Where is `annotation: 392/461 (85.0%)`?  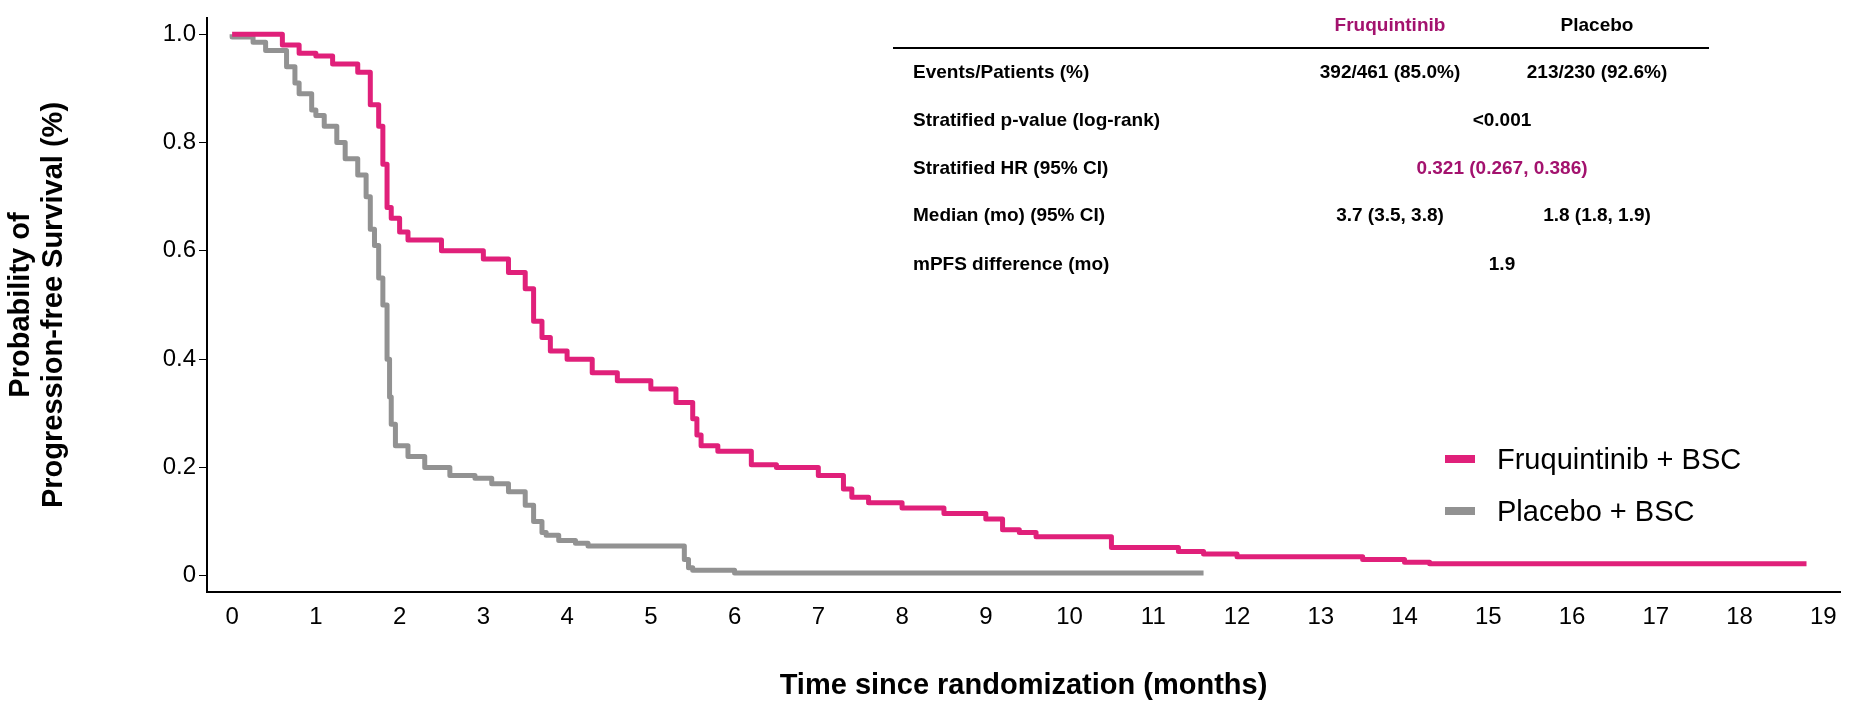 annotation: 392/461 (85.0%) is located at coordinates (1390, 72).